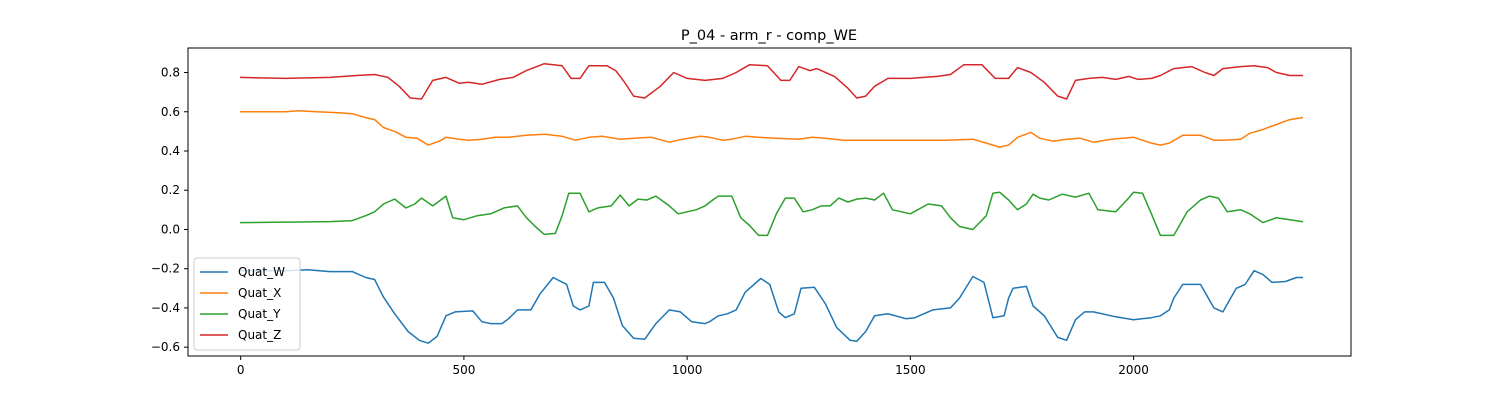 This screenshot has height=400, width=1500. I want to click on legend-label: Quat_Z, so click(259, 335).